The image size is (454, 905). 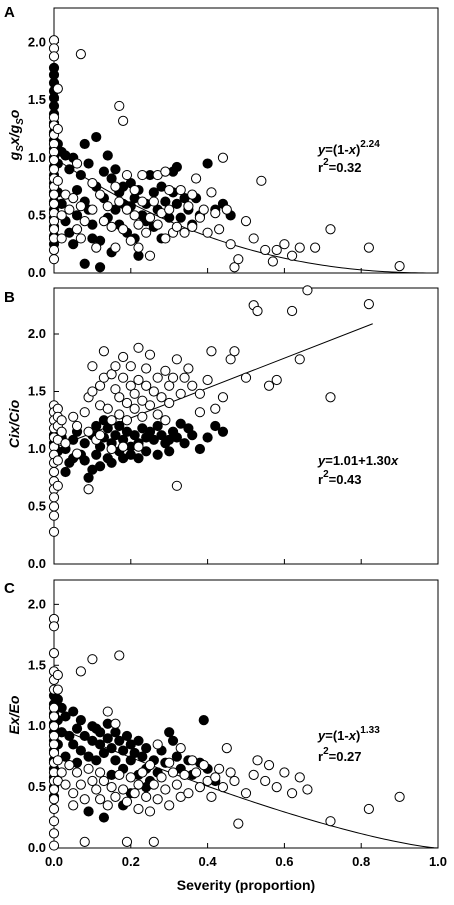 I want to click on panel-b-letter: B, so click(x=9, y=297).